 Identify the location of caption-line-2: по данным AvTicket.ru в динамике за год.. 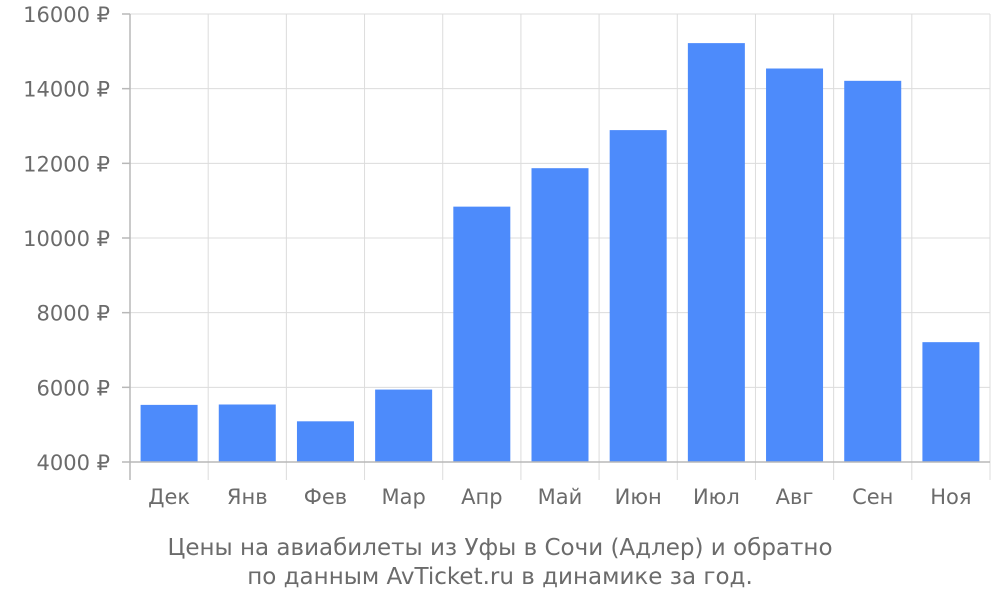
(500, 577).